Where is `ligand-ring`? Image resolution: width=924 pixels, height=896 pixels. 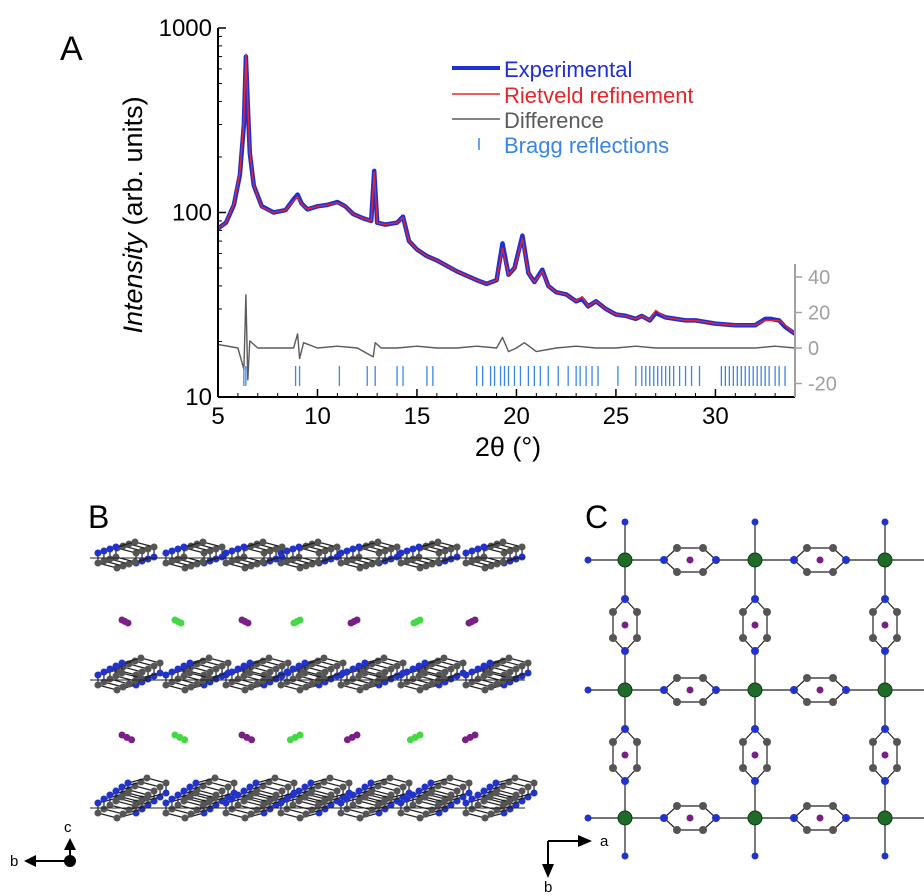 ligand-ring is located at coordinates (690, 690).